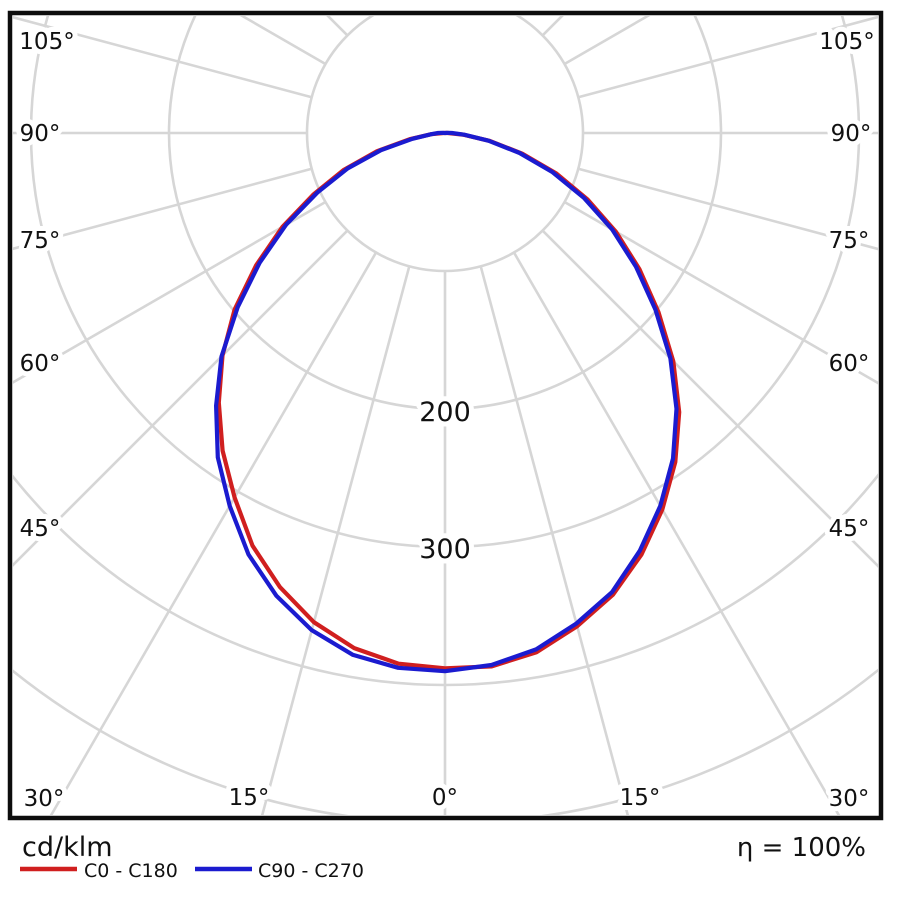  What do you see at coordinates (311, 871) in the screenshot?
I see `legend-label-c90-c270: C90 - C270` at bounding box center [311, 871].